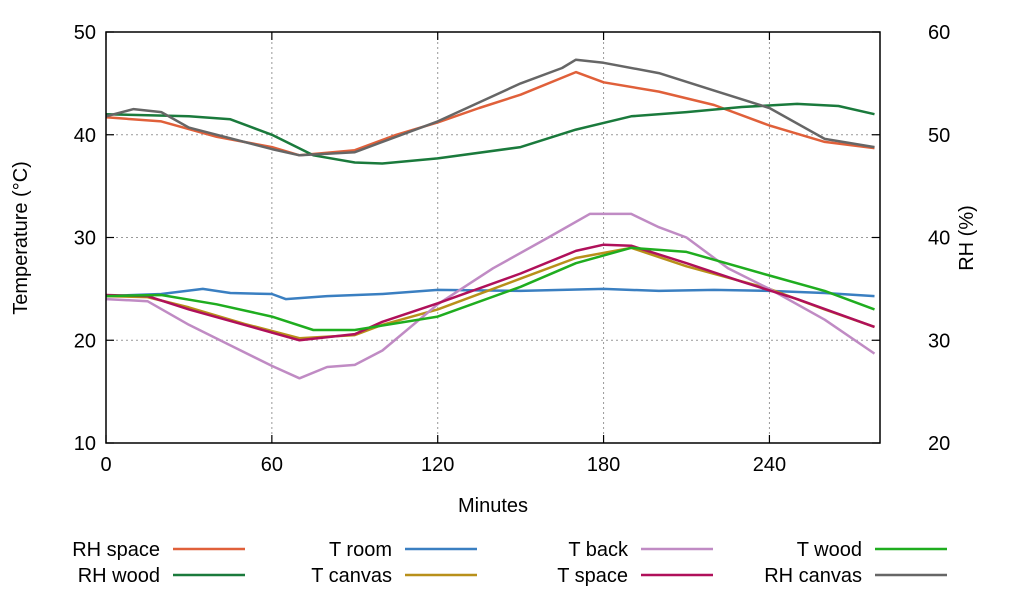 This screenshot has width=1024, height=597. What do you see at coordinates (116, 550) in the screenshot?
I see `legend-label: RH space` at bounding box center [116, 550].